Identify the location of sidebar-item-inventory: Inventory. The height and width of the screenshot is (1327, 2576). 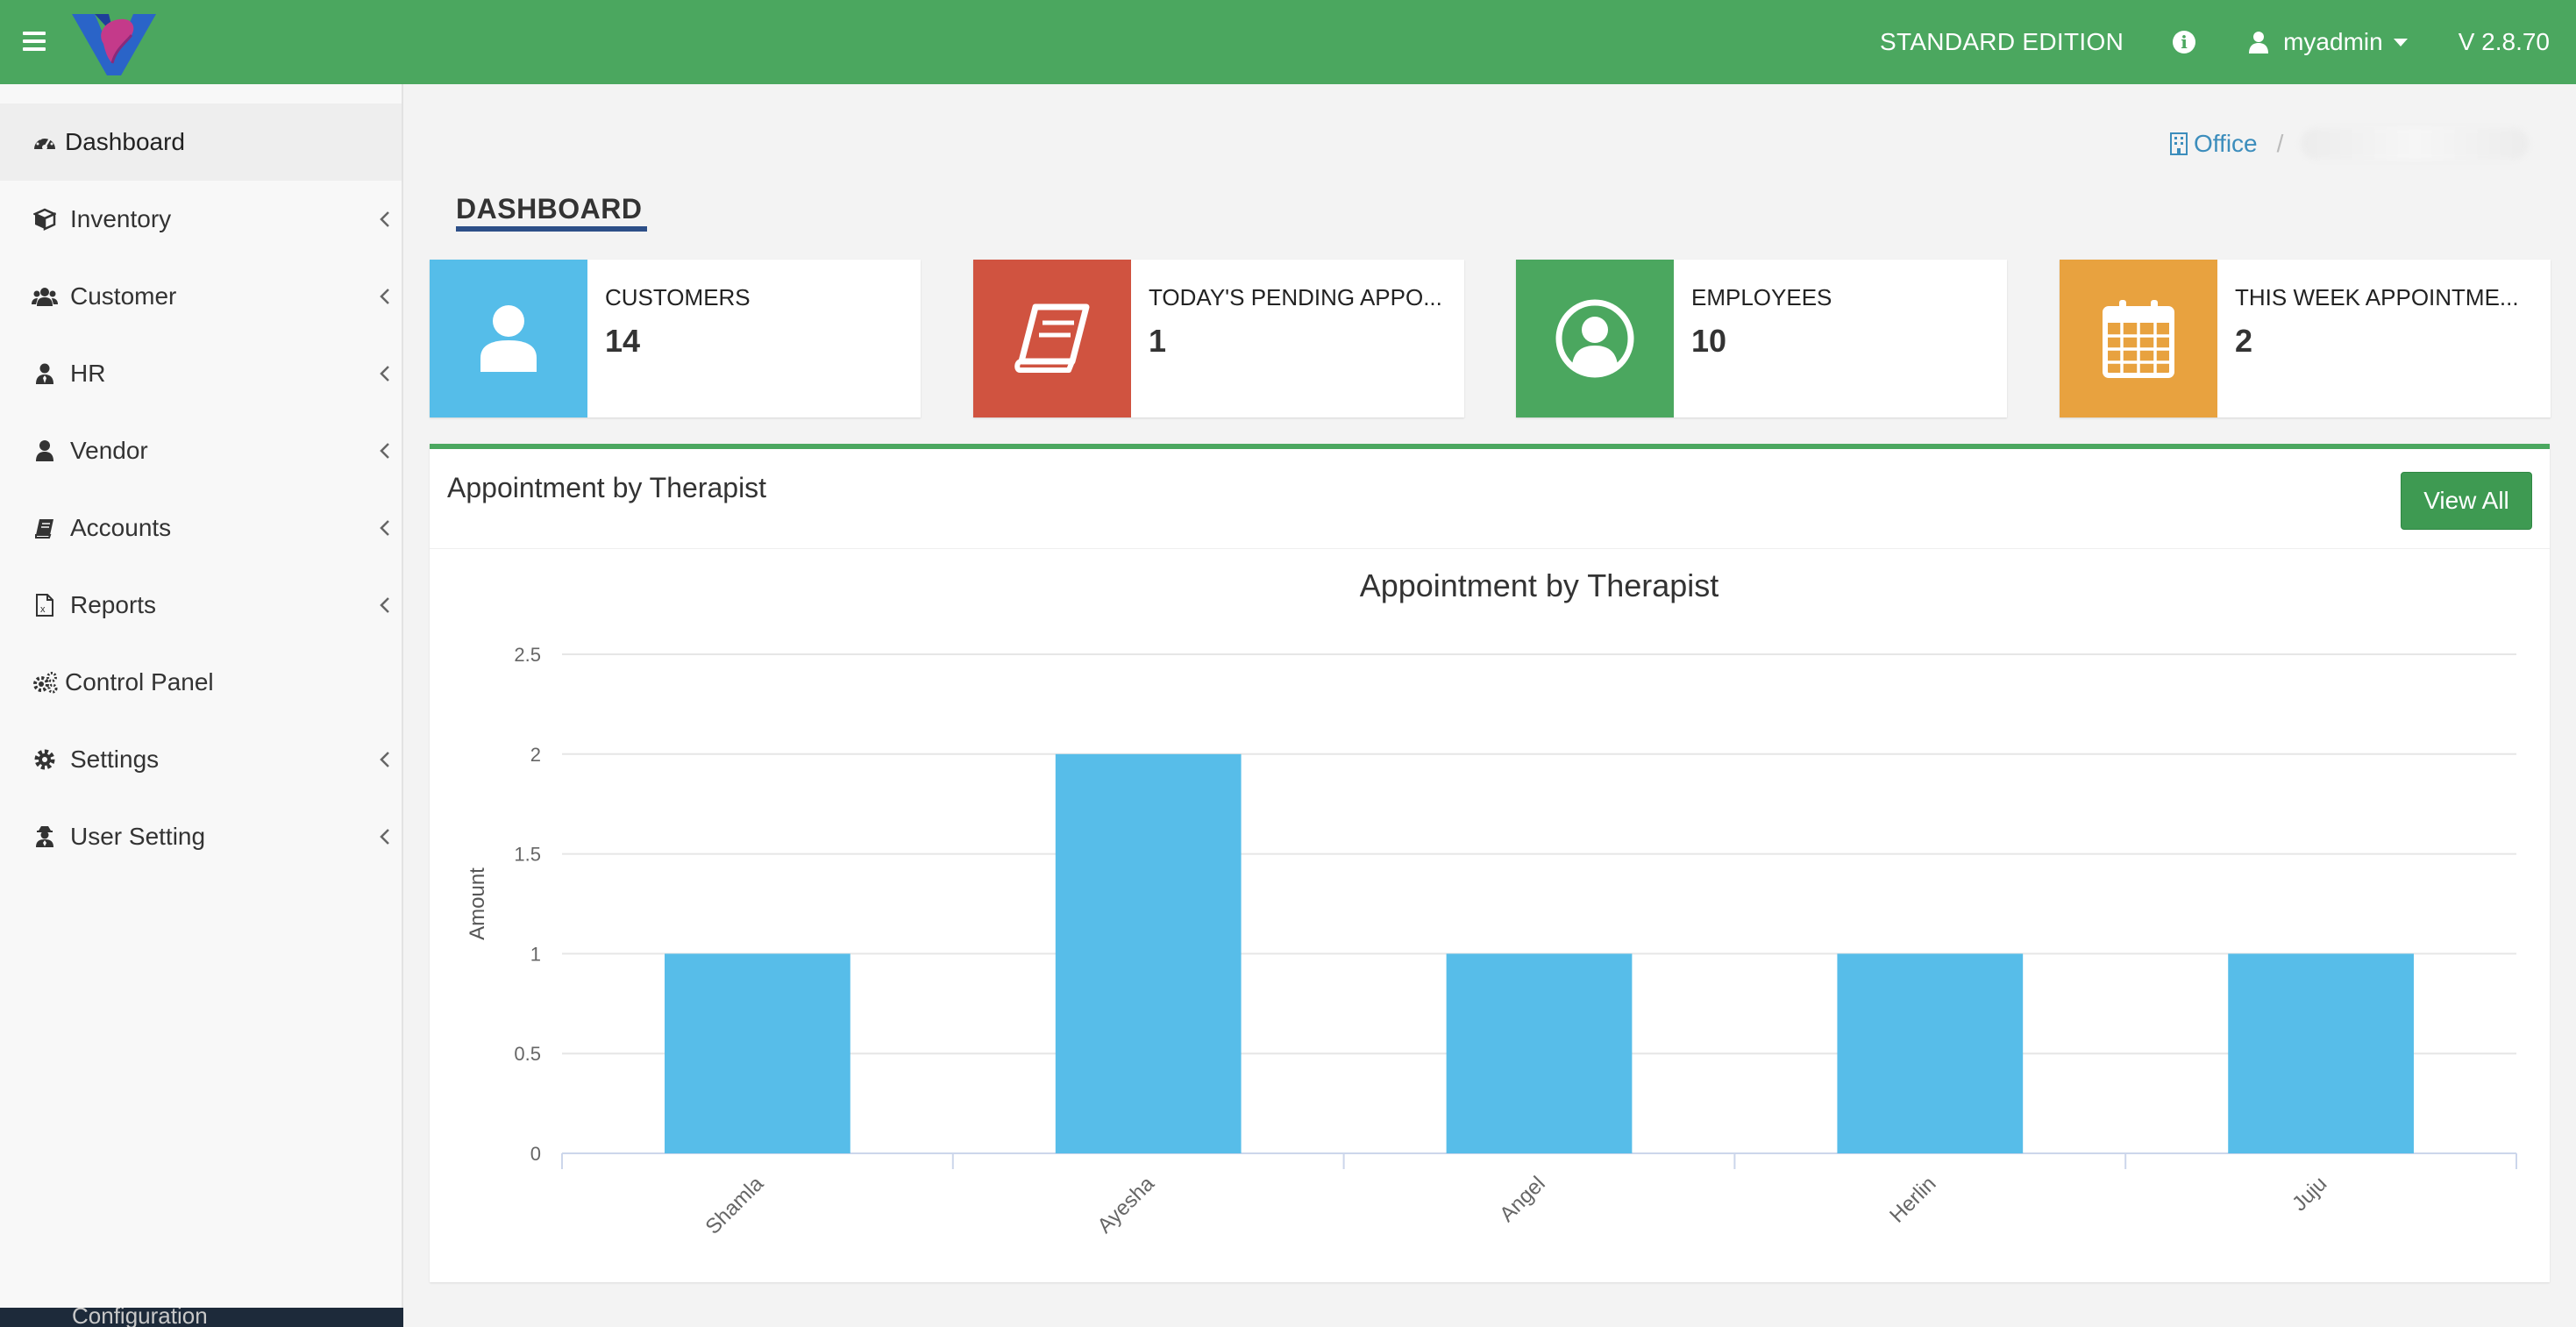
(201, 219).